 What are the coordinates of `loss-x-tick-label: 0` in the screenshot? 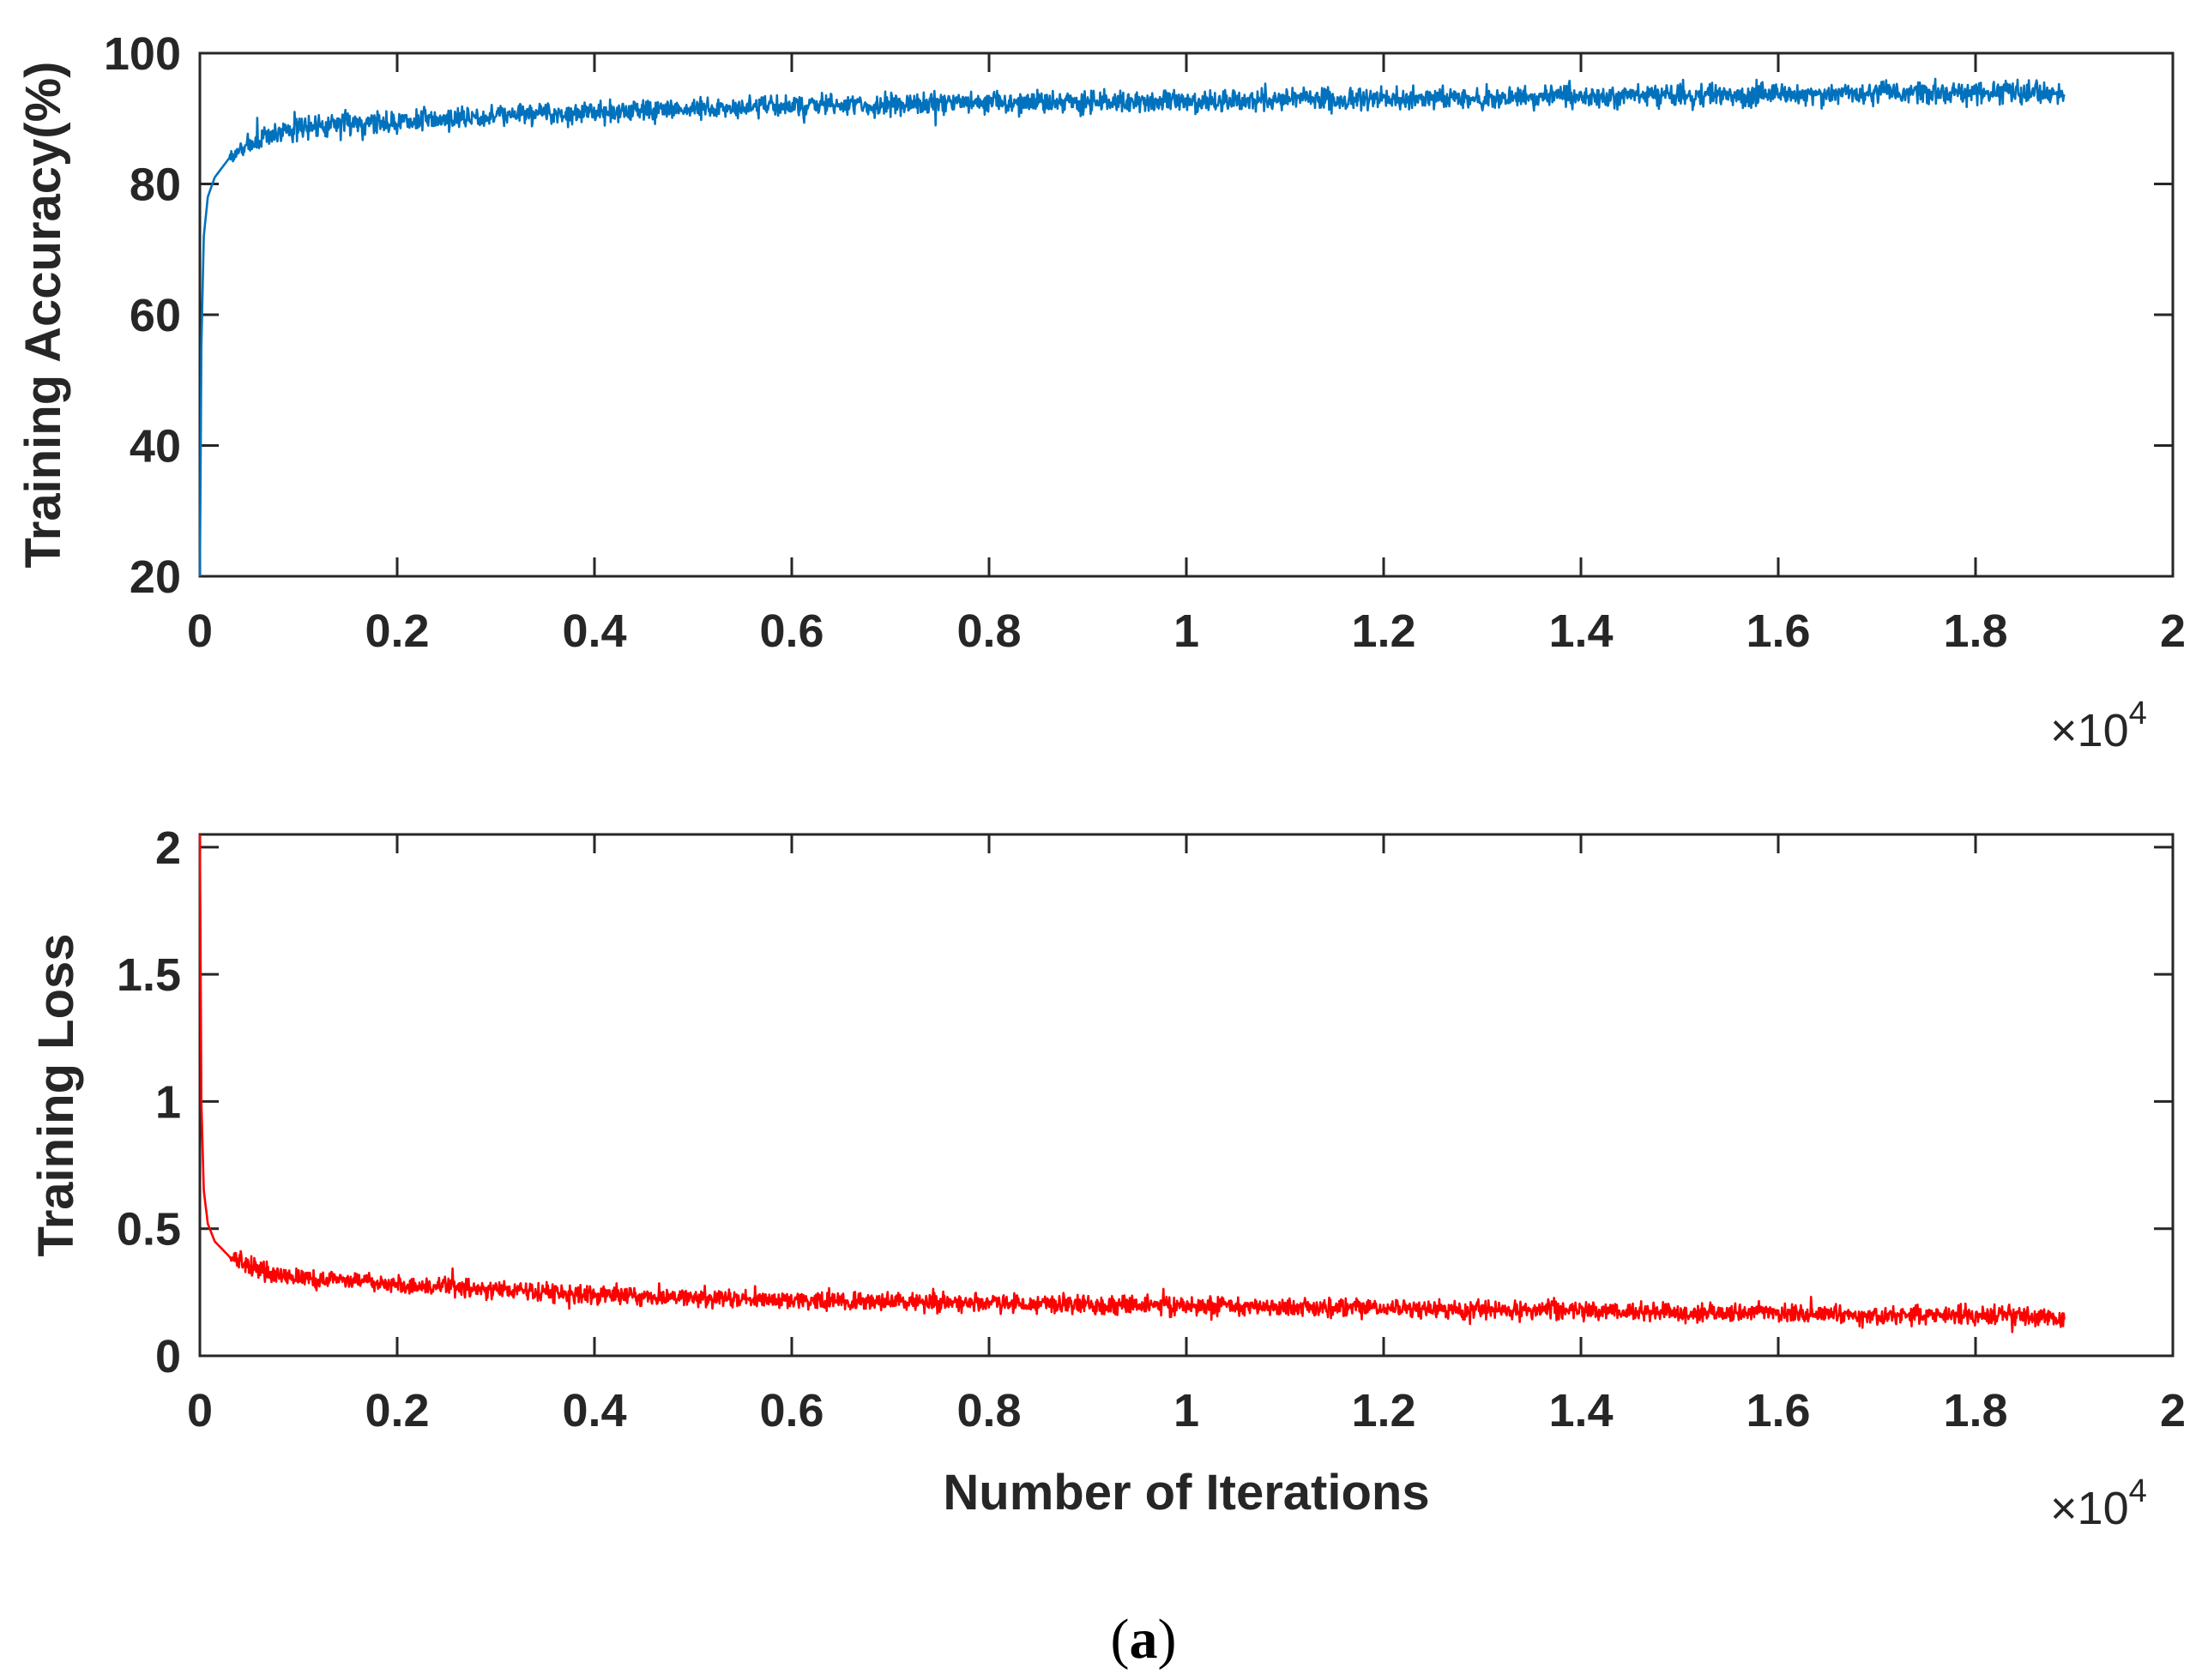 It's located at (200, 1410).